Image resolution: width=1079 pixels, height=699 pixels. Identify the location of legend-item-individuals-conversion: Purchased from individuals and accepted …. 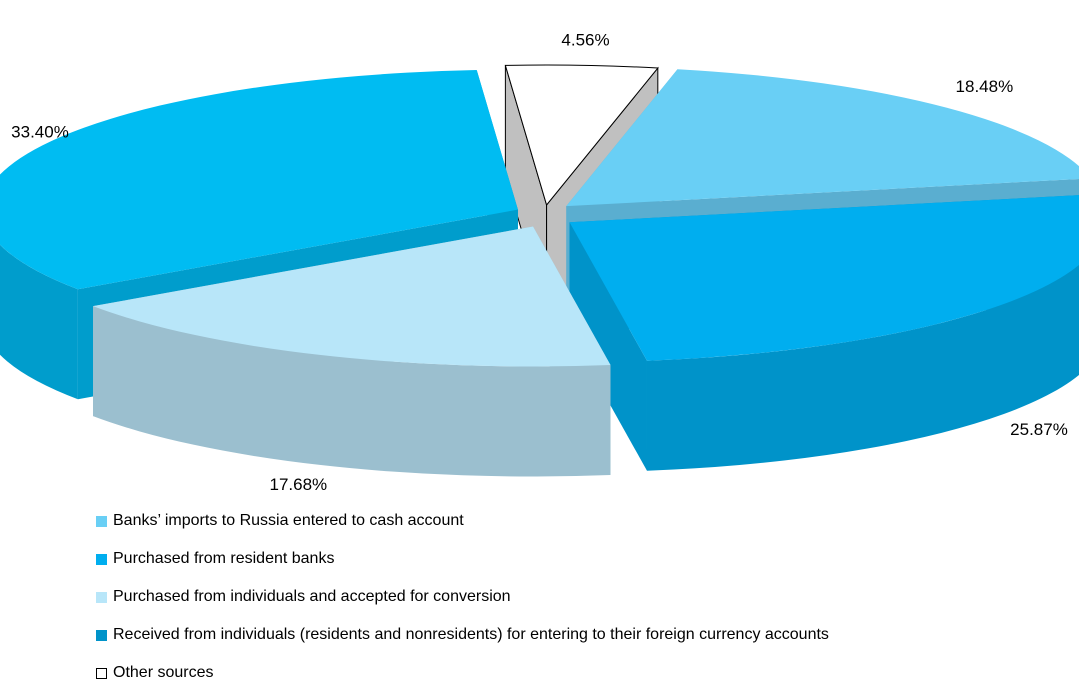
(587, 597).